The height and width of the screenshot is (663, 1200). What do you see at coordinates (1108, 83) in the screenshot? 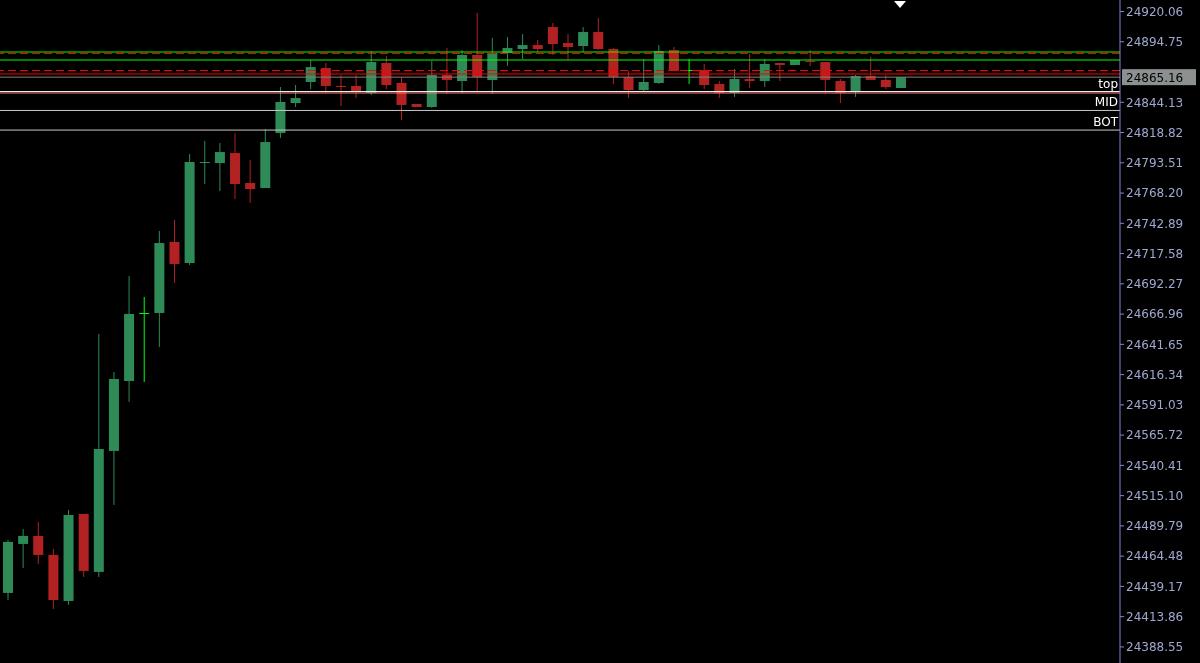
I see `ref-line-label: top` at bounding box center [1108, 83].